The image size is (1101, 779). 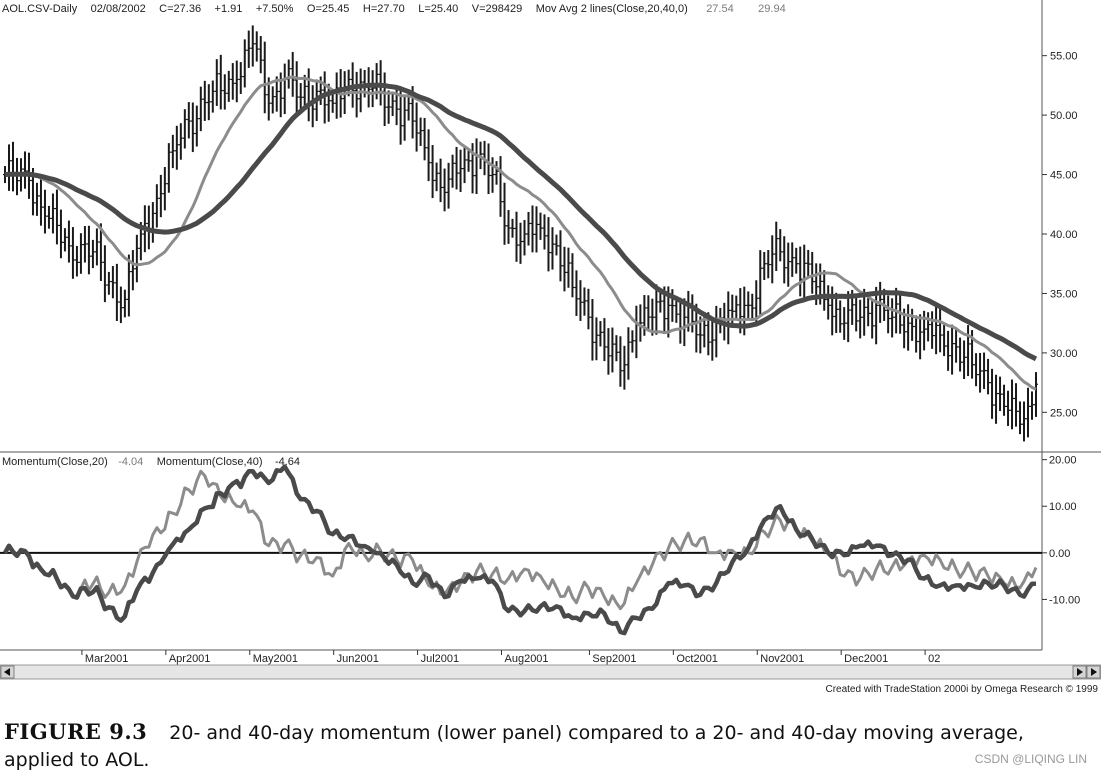 I want to click on momentum-tick-label: -10.00, so click(x=1064, y=600).